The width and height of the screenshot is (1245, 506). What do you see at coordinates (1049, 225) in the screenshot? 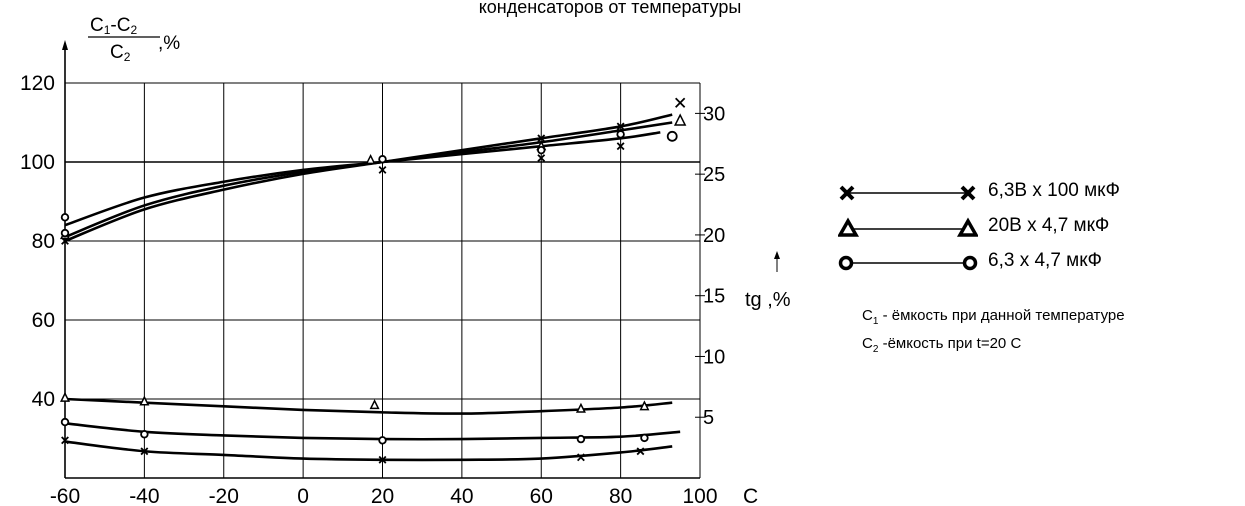
I see `legend-label: 20В х 4,7 мкФ` at bounding box center [1049, 225].